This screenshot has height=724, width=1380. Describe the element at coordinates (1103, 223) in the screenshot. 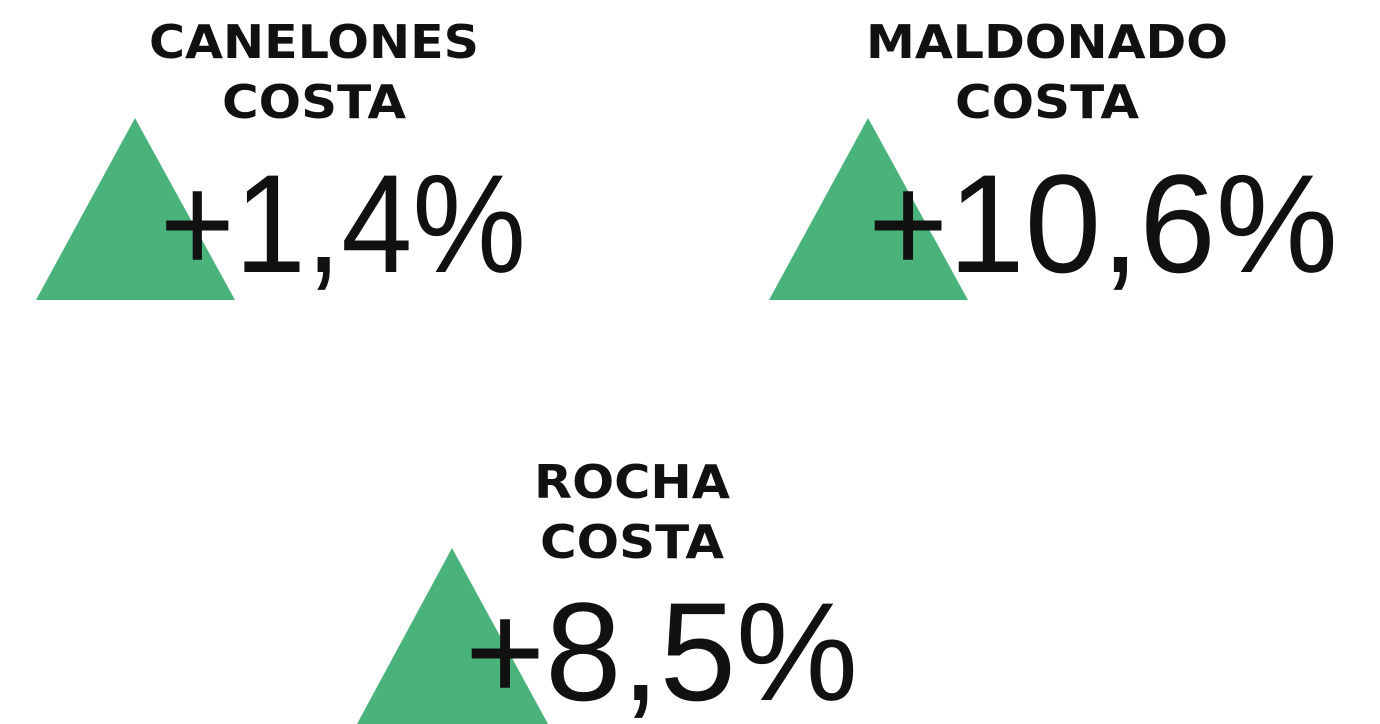

I see `change-value: +10,6%` at that location.